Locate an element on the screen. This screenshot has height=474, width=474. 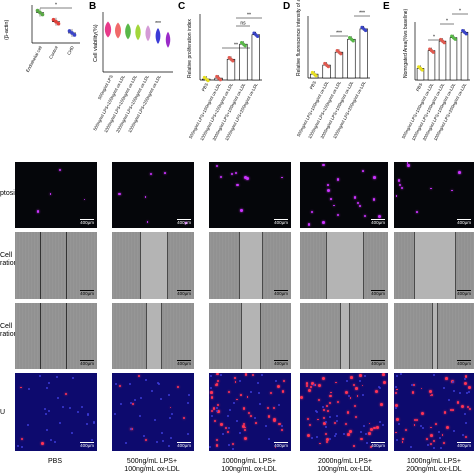
image-r2-c4: 400μm is located at coordinates (434, 336).